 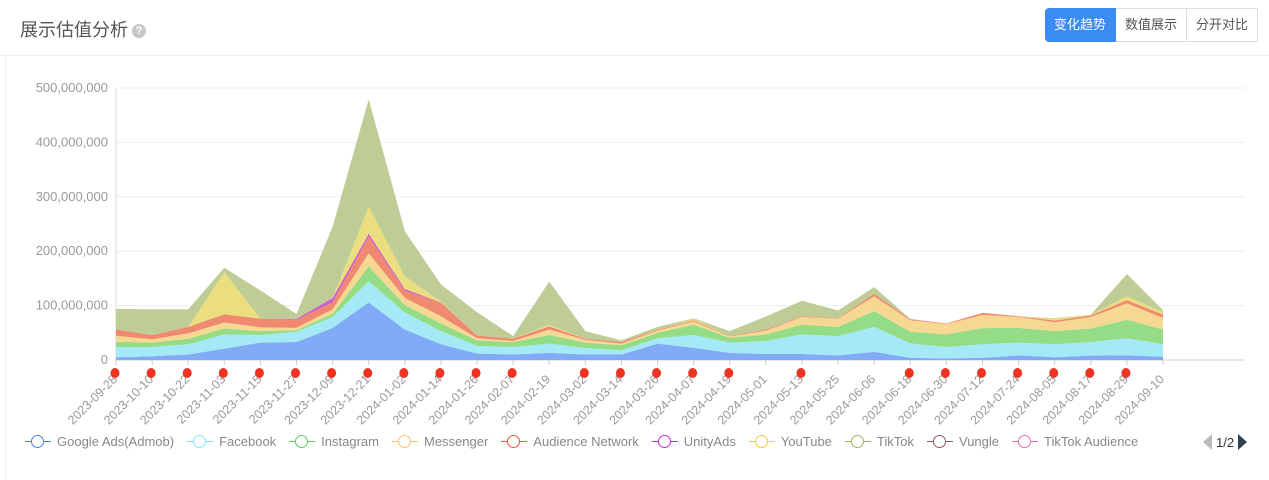 What do you see at coordinates (139, 31) in the screenshot?
I see `help-icon: ?` at bounding box center [139, 31].